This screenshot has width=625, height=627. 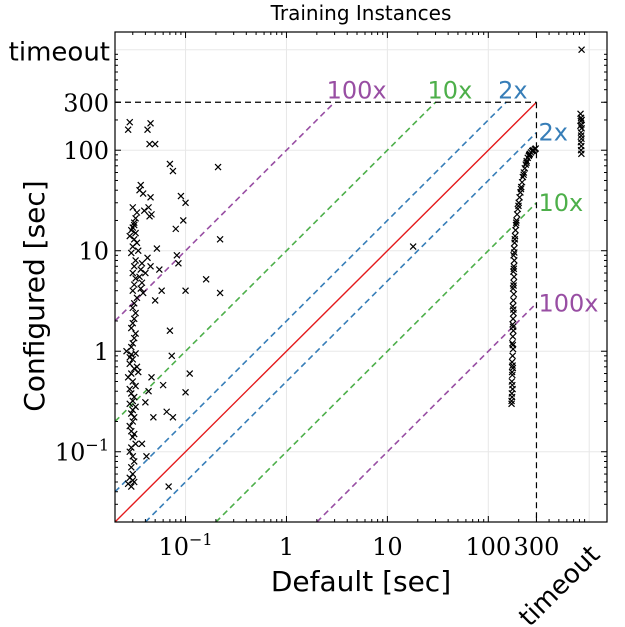 I want to click on y-tick-label: 100, so click(x=86, y=151).